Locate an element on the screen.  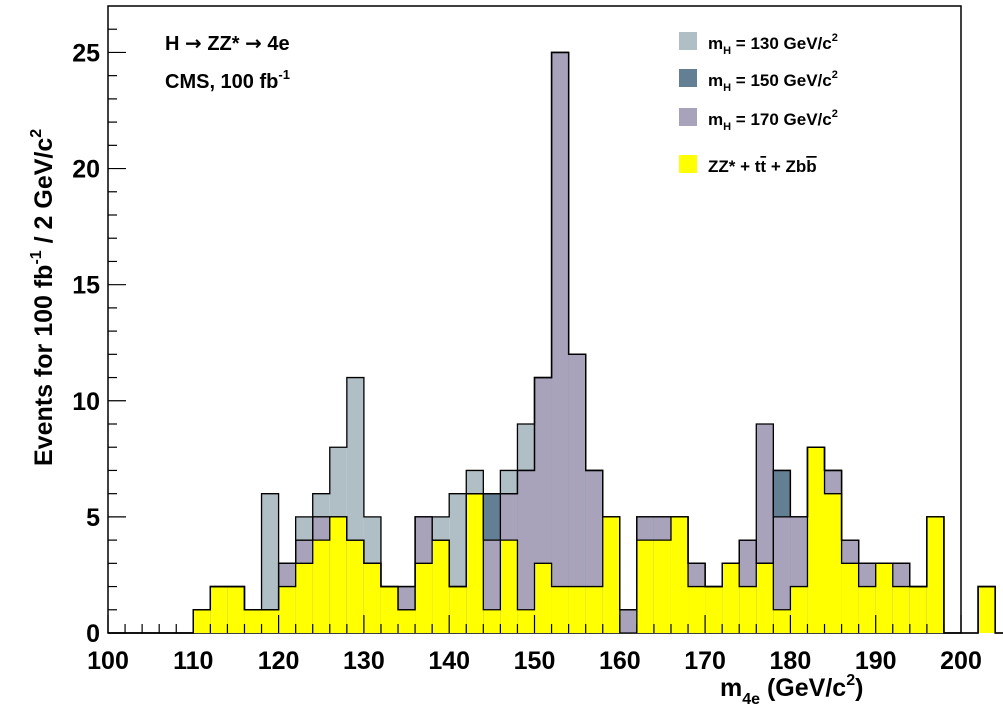
x-tick-label: 130 is located at coordinates (364, 661).